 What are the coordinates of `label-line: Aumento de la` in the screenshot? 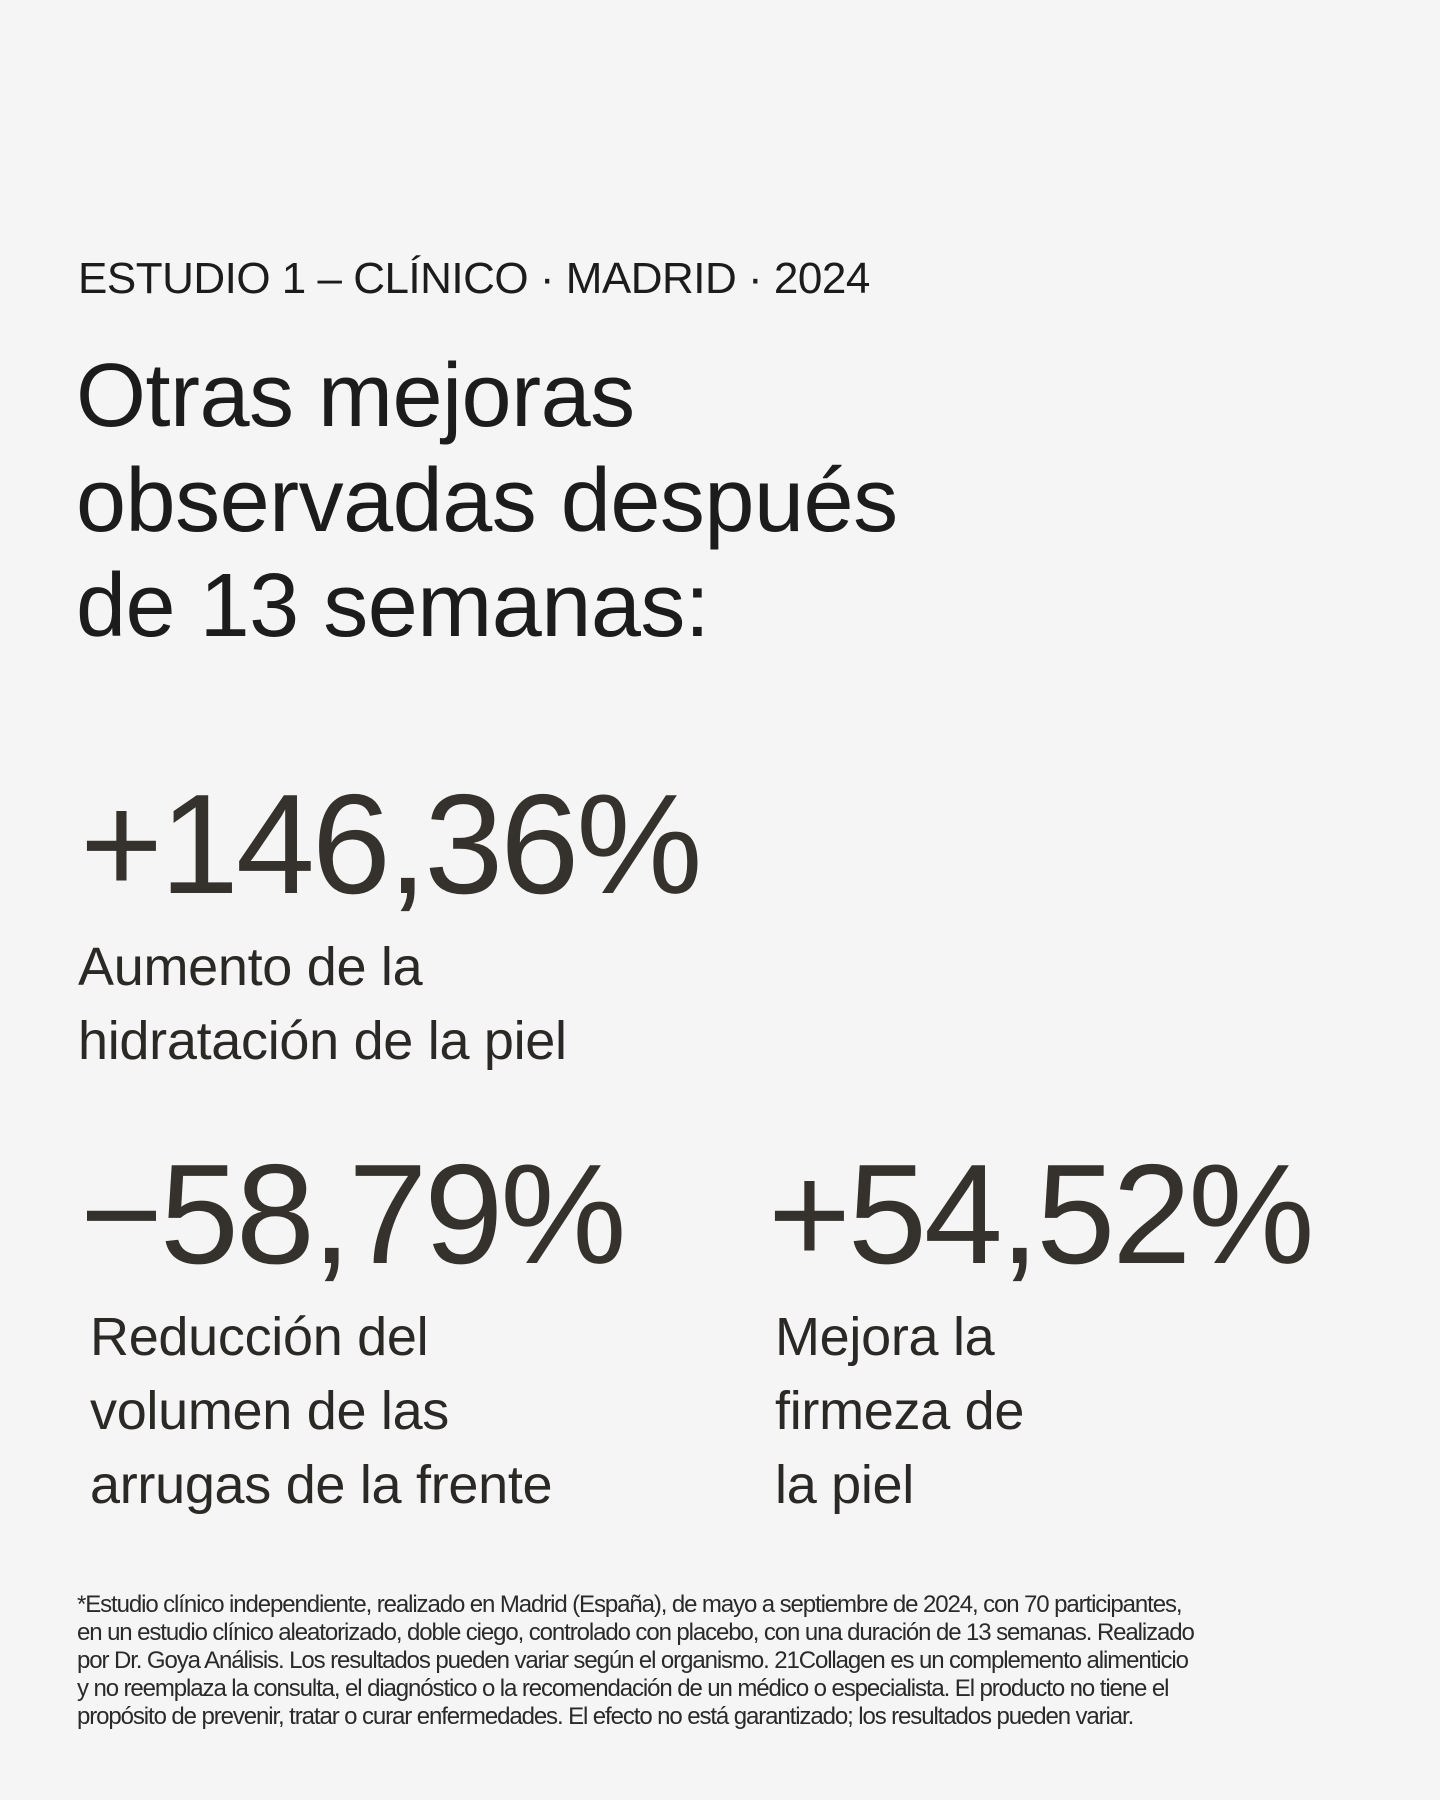 It's located at (250, 967).